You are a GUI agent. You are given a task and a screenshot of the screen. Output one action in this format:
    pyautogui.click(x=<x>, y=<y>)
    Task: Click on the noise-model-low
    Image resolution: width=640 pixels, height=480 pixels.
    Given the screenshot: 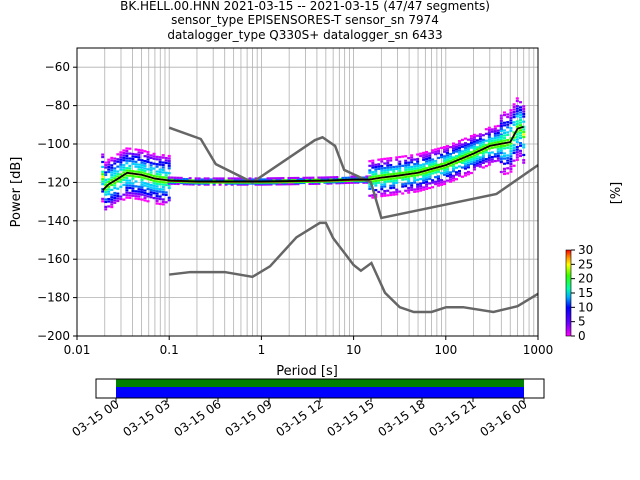 What is the action you would take?
    pyautogui.click(x=354, y=267)
    